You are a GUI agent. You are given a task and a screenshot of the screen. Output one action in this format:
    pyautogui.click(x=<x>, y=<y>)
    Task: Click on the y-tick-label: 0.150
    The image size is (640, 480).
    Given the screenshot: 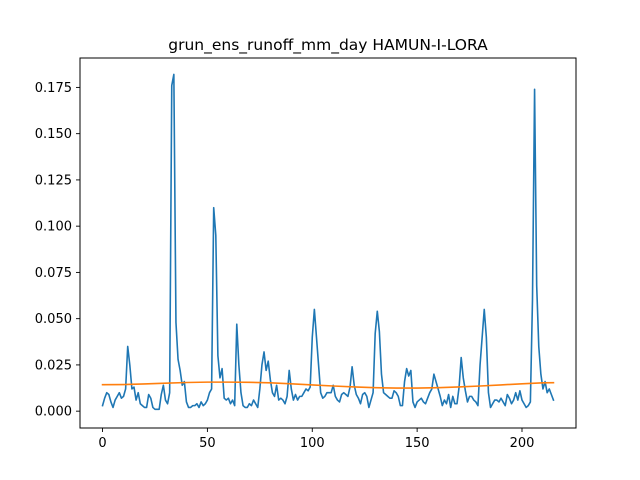 What is the action you would take?
    pyautogui.click(x=53, y=134)
    